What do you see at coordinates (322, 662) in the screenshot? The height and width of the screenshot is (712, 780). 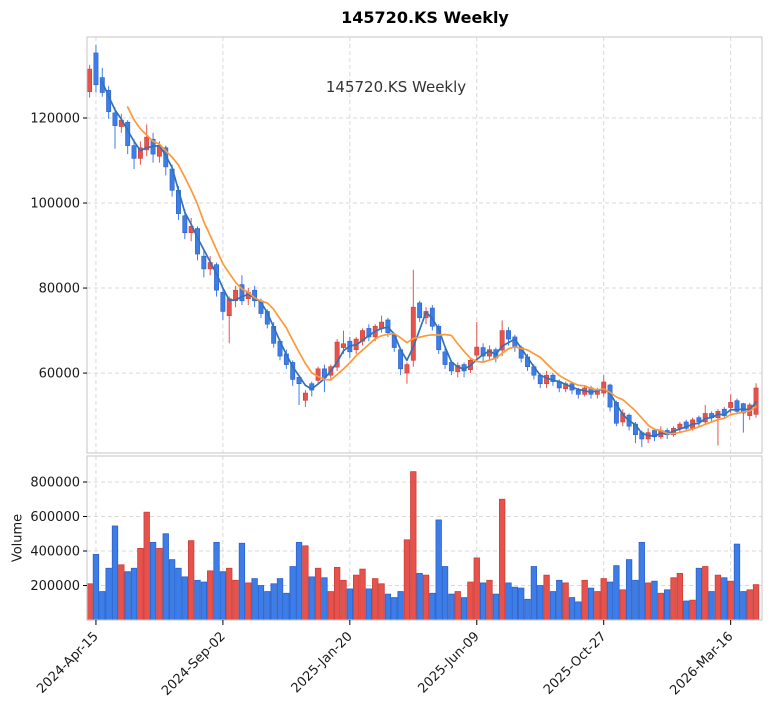 I see `date-tick-label: 2025-Jan-20` at bounding box center [322, 662].